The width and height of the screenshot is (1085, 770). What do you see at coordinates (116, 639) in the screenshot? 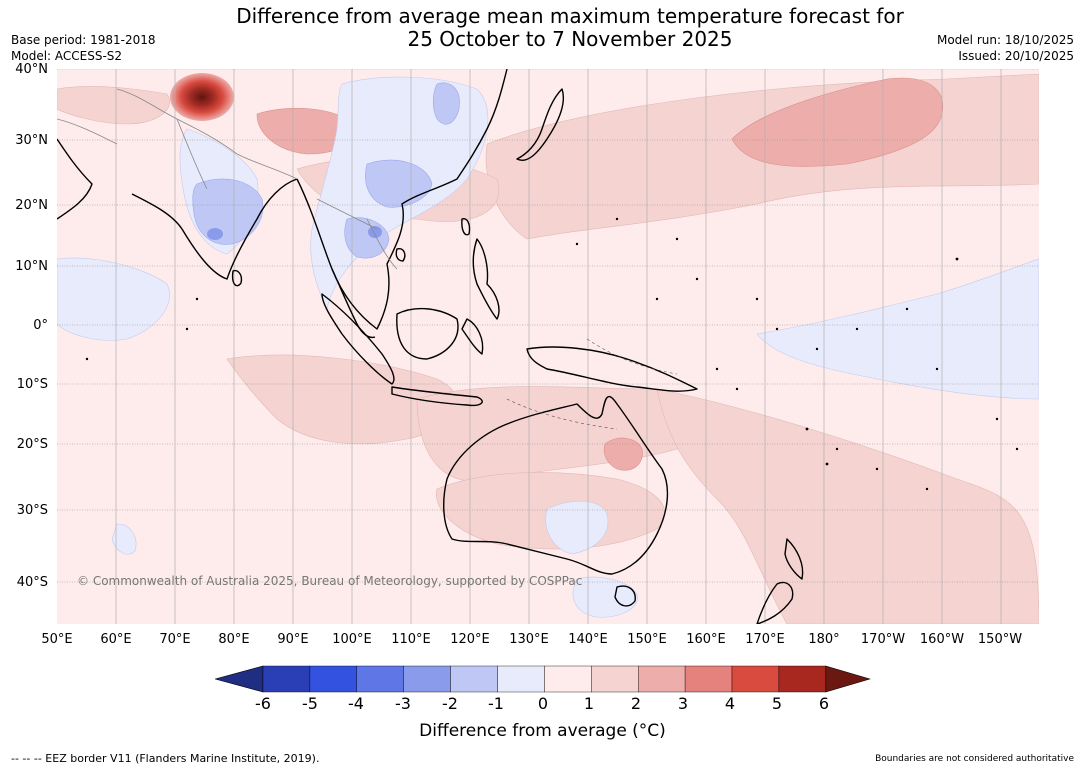
I see `lon-label: 60°E` at bounding box center [116, 639].